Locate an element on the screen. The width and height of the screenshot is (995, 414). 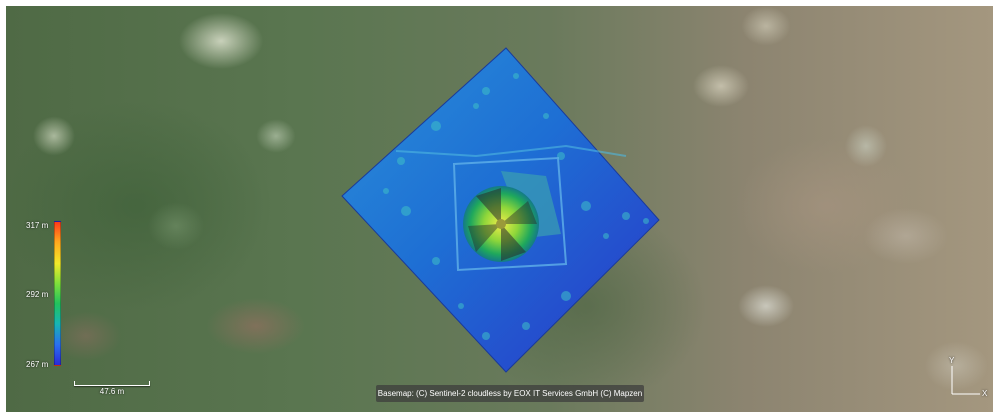
scale-bar: 47.6 m is located at coordinates (112, 387).